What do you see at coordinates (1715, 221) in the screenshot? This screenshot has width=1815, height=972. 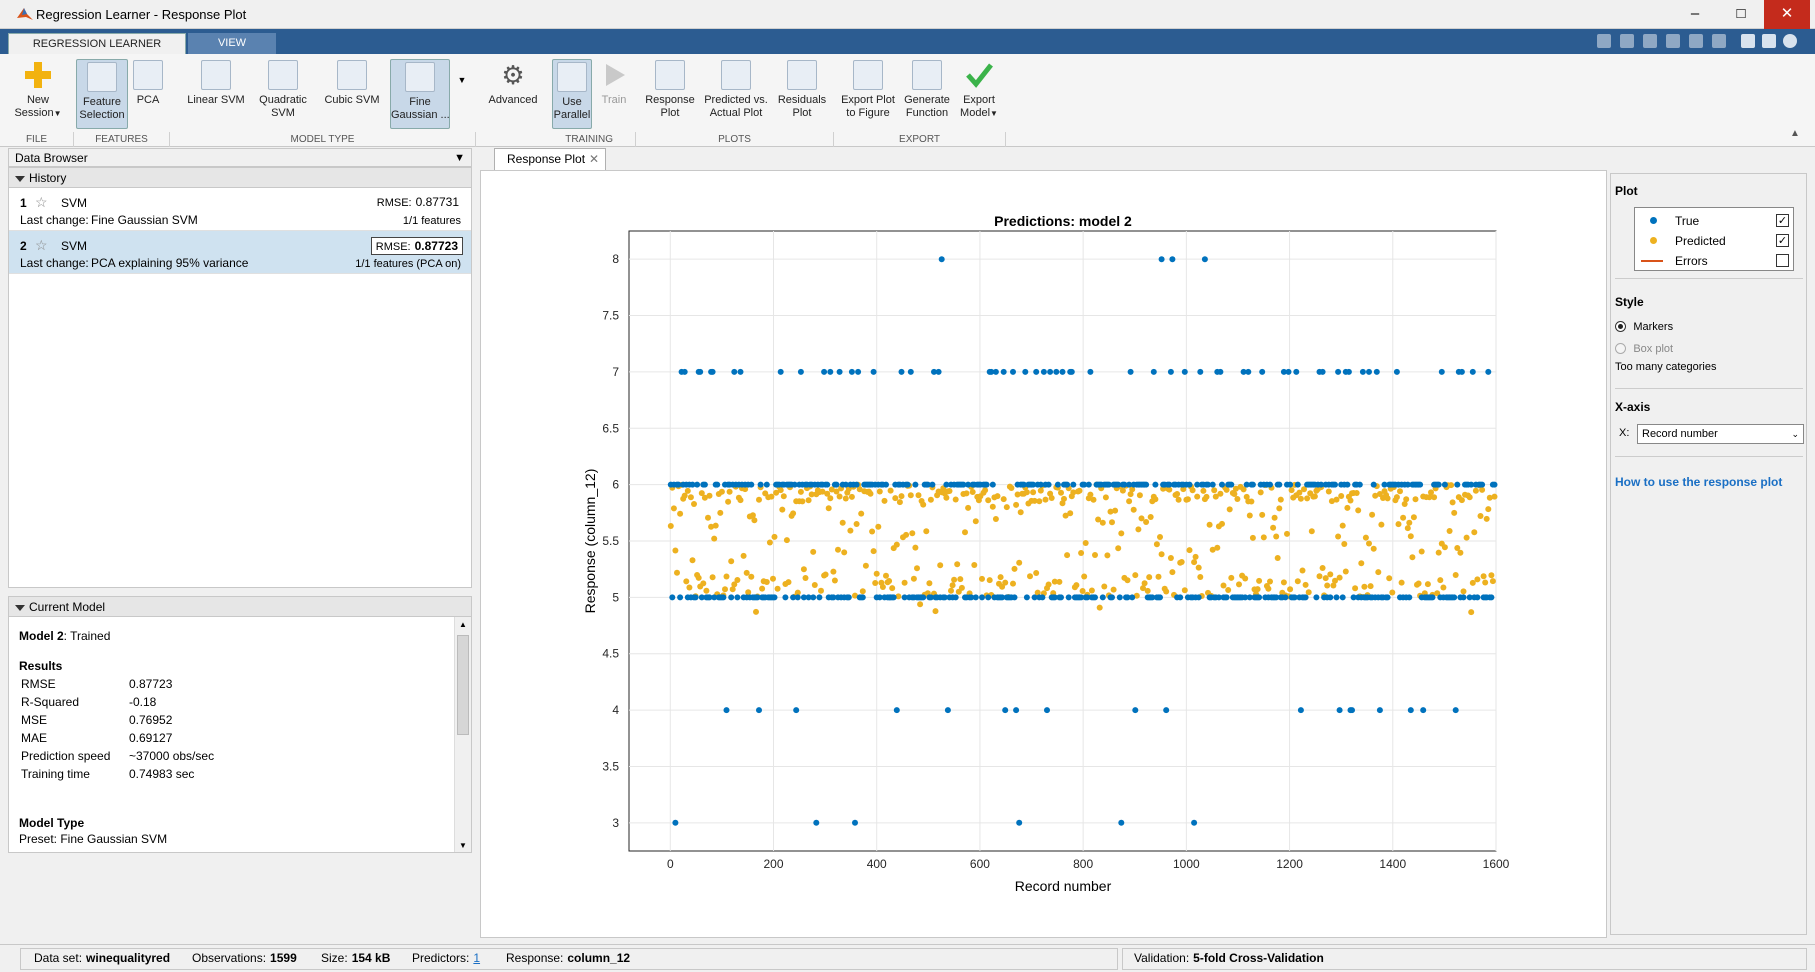 I see `legend-true: True ✓` at bounding box center [1715, 221].